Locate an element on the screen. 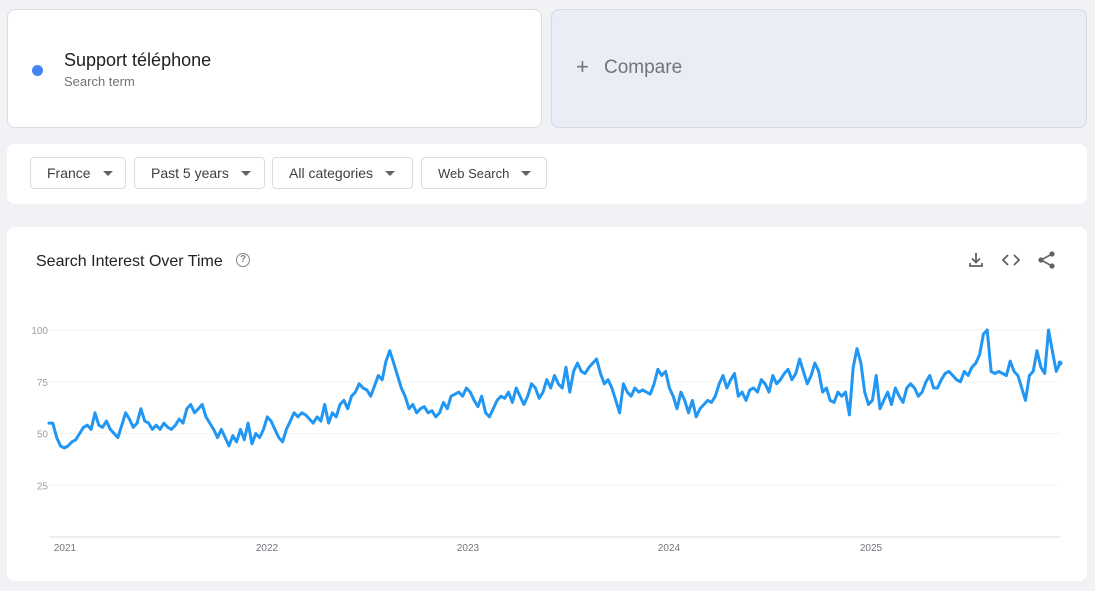 Image resolution: width=1095 pixels, height=591 pixels. time-range-label: Past 5 years is located at coordinates (190, 173).